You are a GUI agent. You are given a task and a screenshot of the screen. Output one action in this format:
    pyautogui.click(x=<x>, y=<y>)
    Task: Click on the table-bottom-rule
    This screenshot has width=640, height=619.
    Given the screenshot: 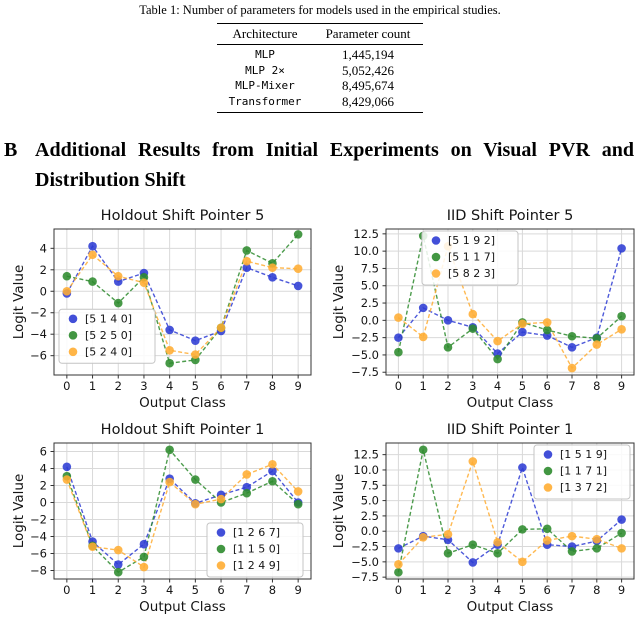 What is the action you would take?
    pyautogui.click(x=320, y=112)
    